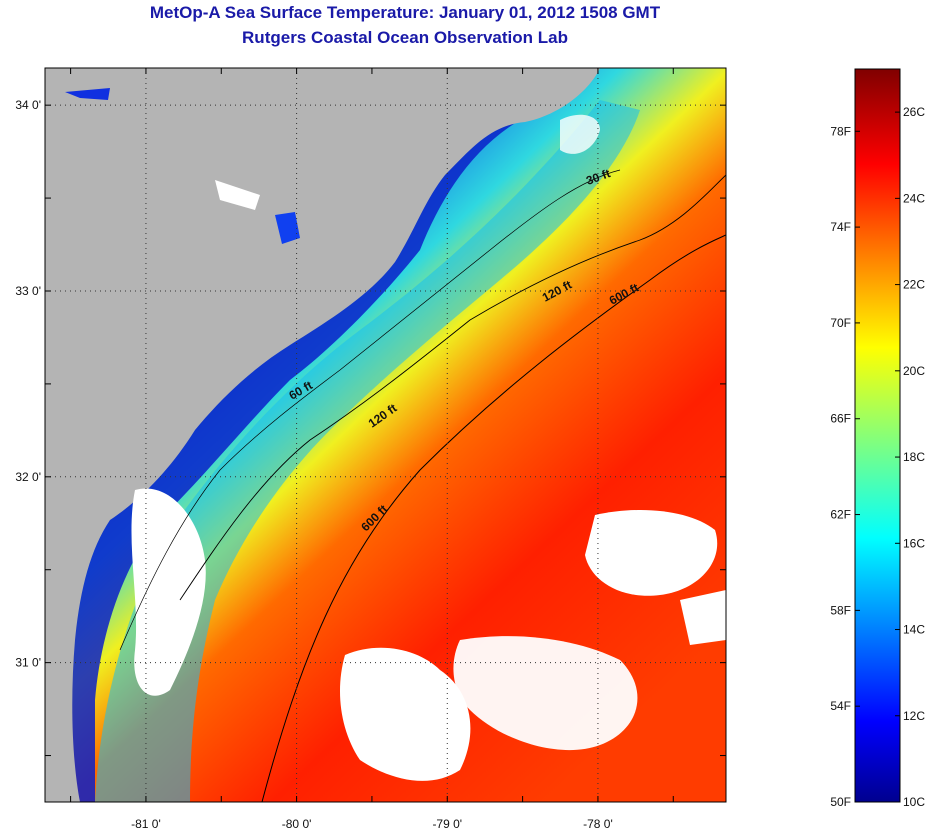 Image resolution: width=936 pixels, height=832 pixels. Describe the element at coordinates (840, 131) in the screenshot. I see `fahrenheit-tick-label: 78F` at that location.